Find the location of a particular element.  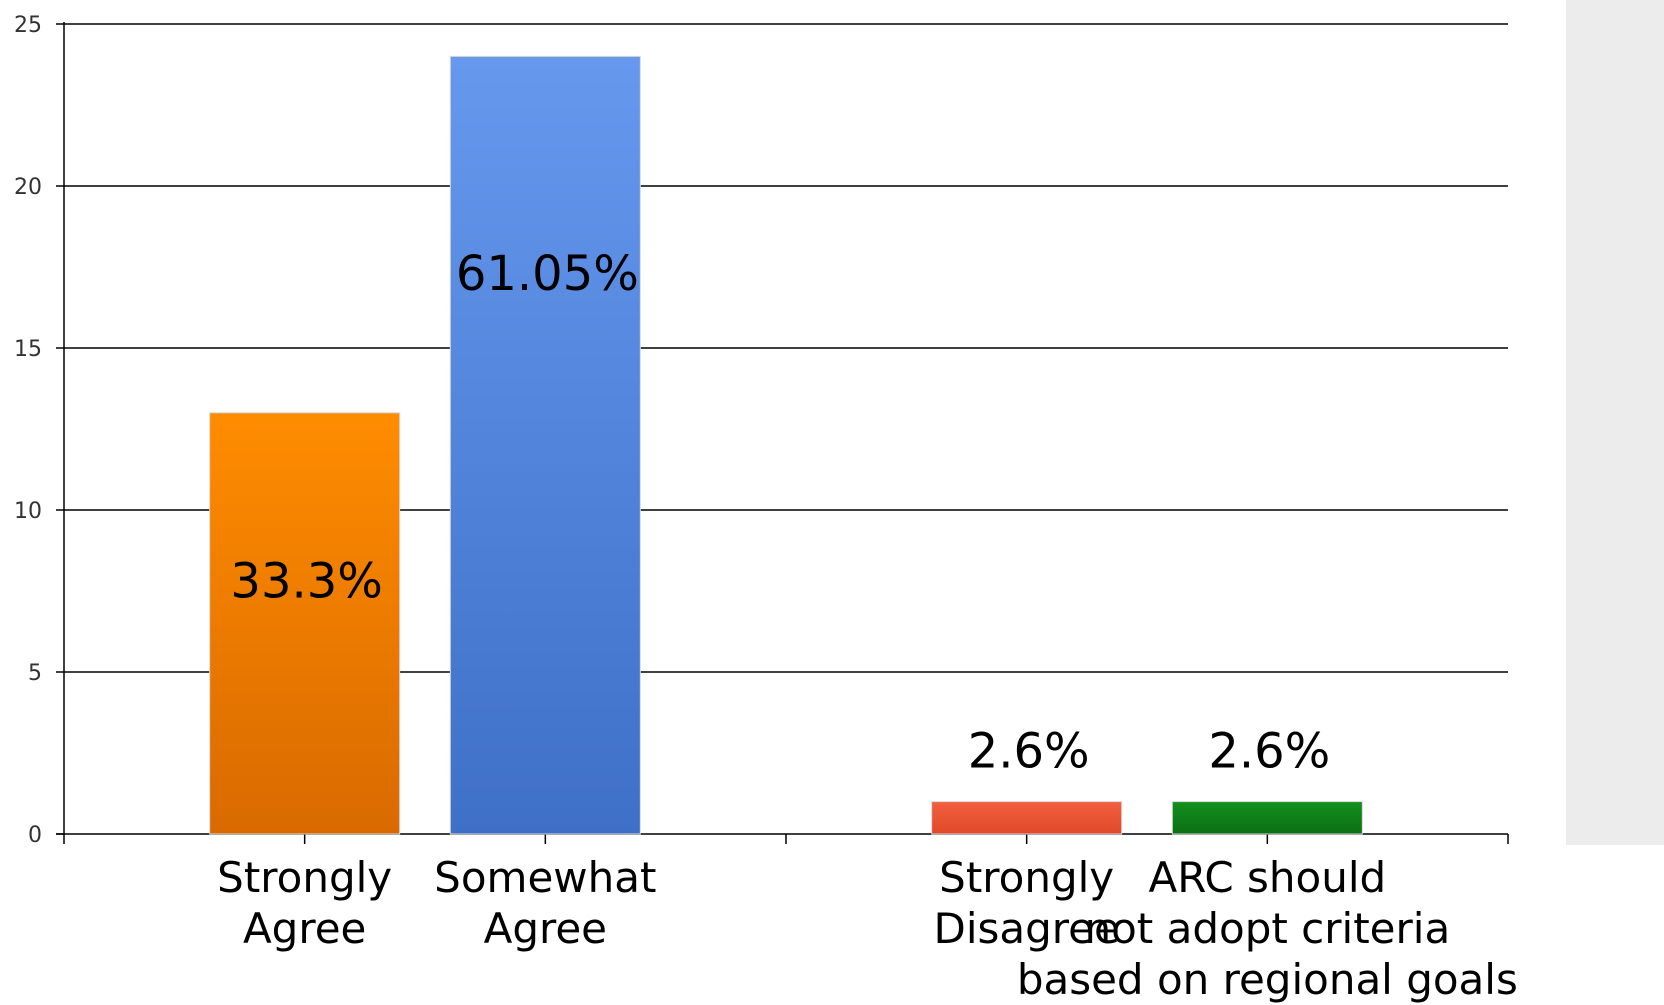

y-tick-label: 5 is located at coordinates (35, 673).